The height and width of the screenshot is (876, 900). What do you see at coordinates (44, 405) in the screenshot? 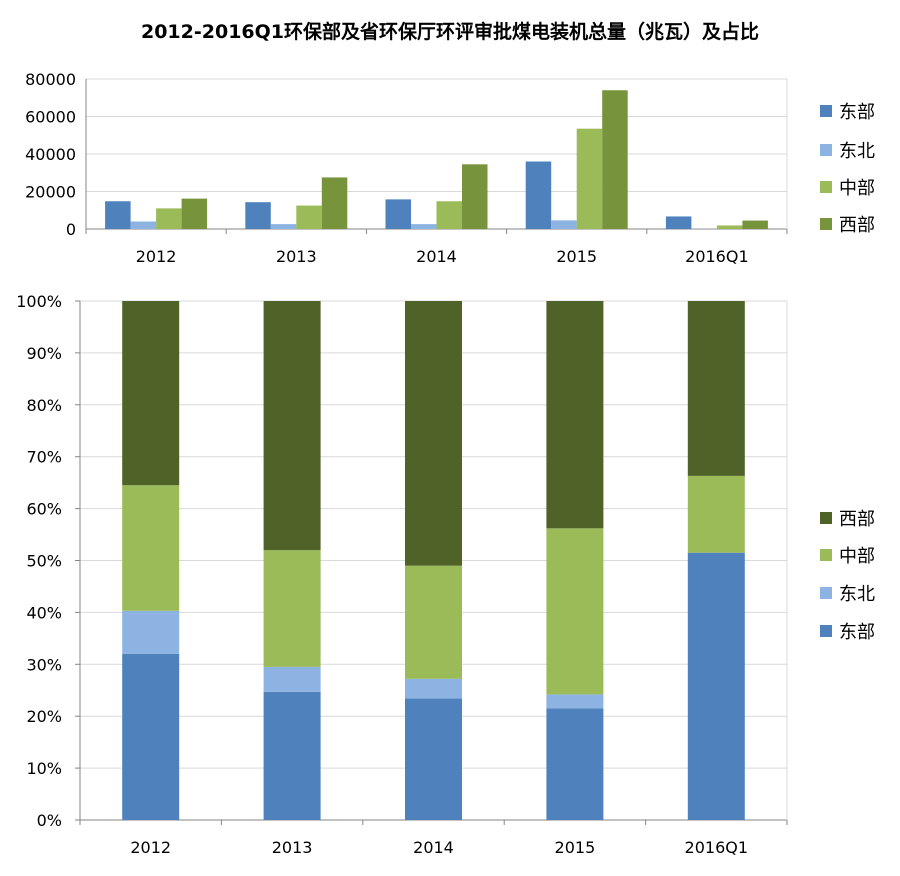
I see `y-tick-label: 80%` at bounding box center [44, 405].